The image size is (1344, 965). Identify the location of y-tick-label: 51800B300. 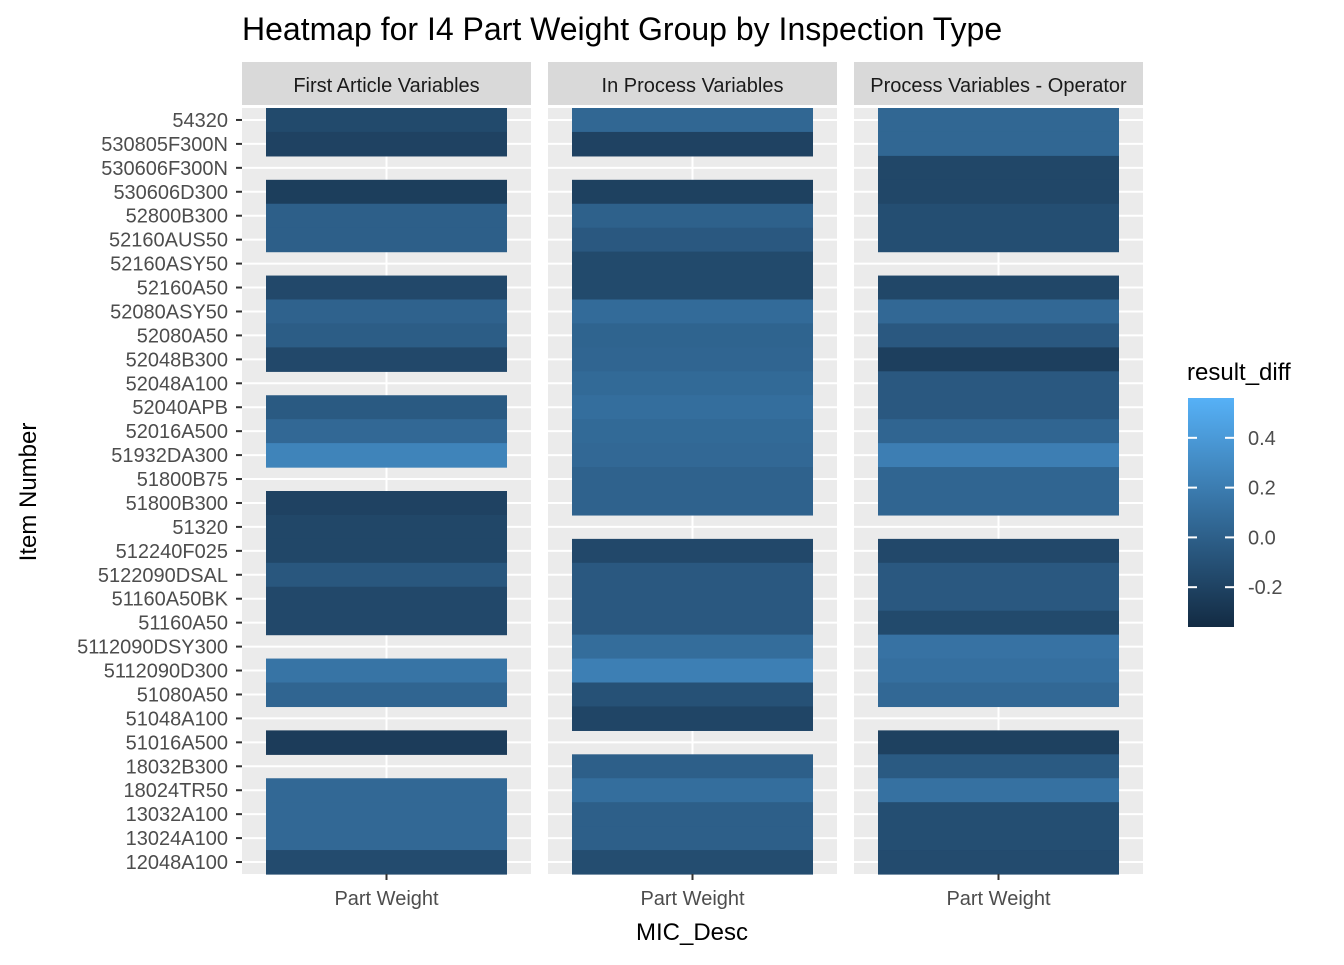
(177, 504).